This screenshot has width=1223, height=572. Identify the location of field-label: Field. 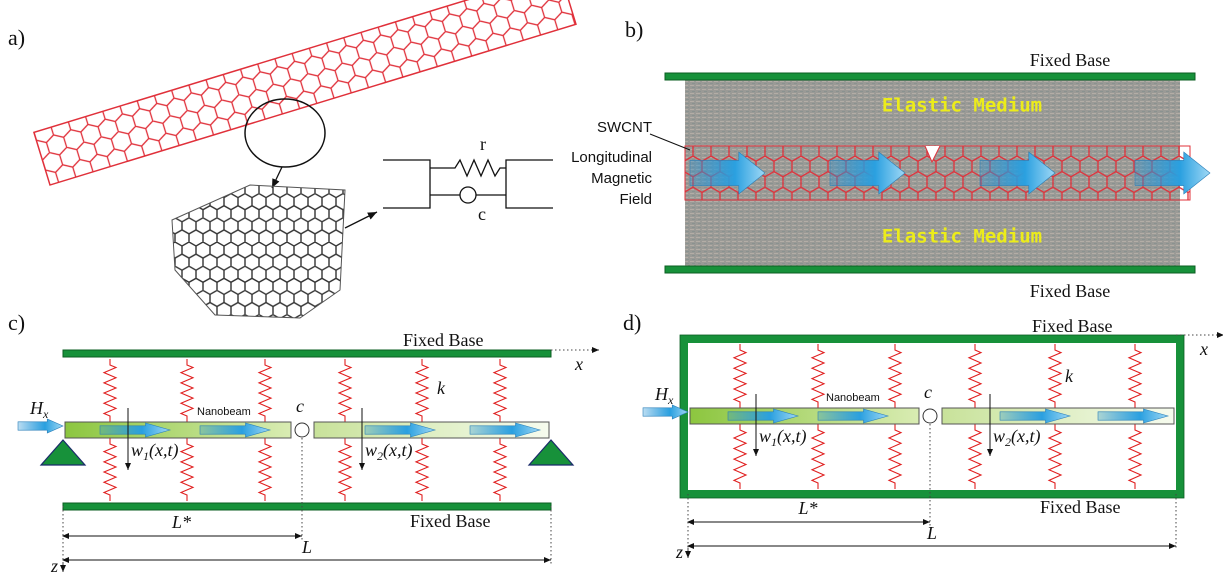
(635, 199).